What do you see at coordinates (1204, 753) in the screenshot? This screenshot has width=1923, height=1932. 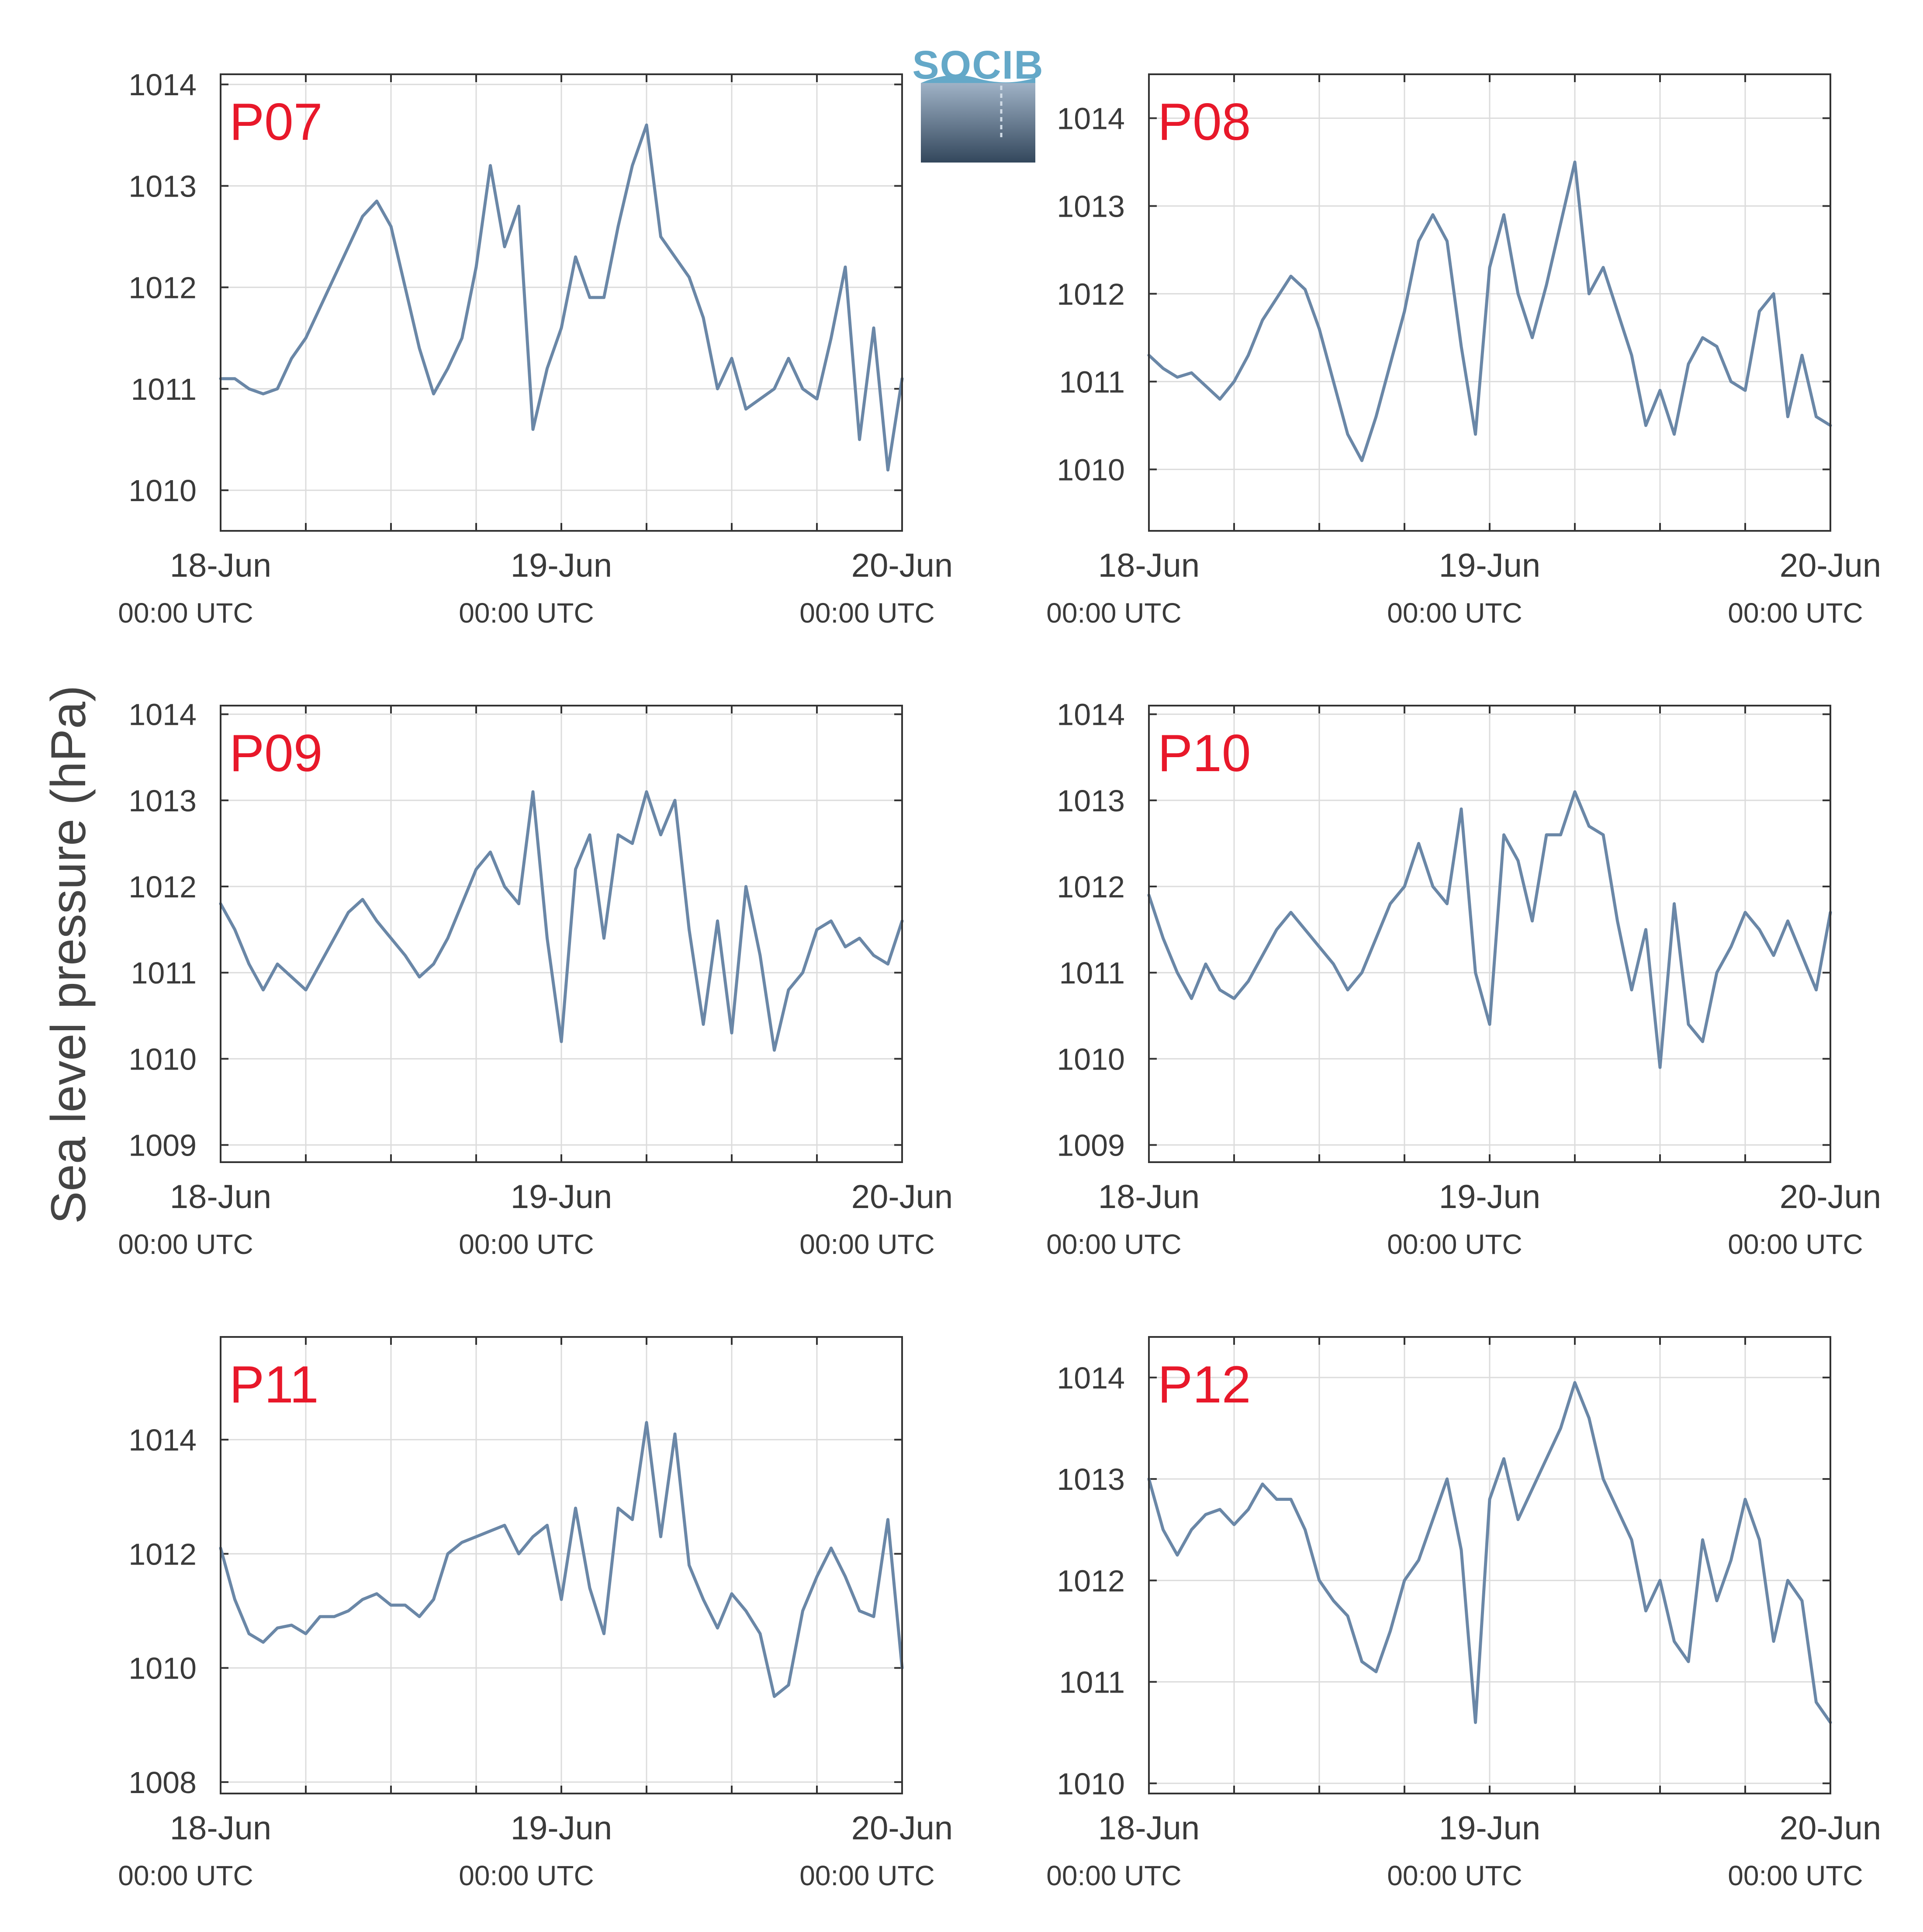 I see `panel-label: P10` at bounding box center [1204, 753].